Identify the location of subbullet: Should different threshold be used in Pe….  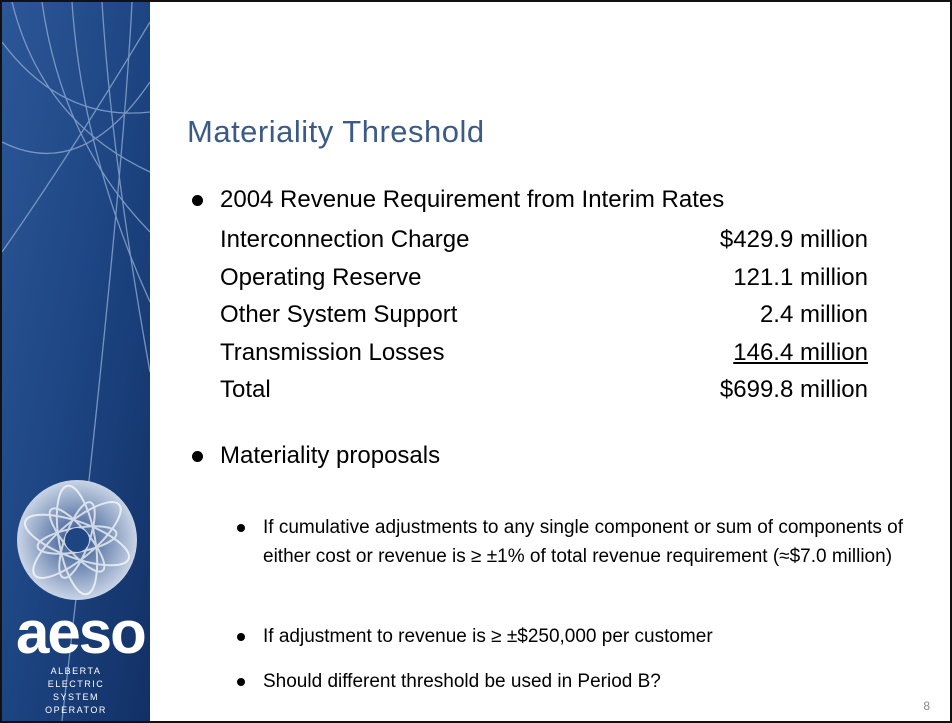
(462, 681).